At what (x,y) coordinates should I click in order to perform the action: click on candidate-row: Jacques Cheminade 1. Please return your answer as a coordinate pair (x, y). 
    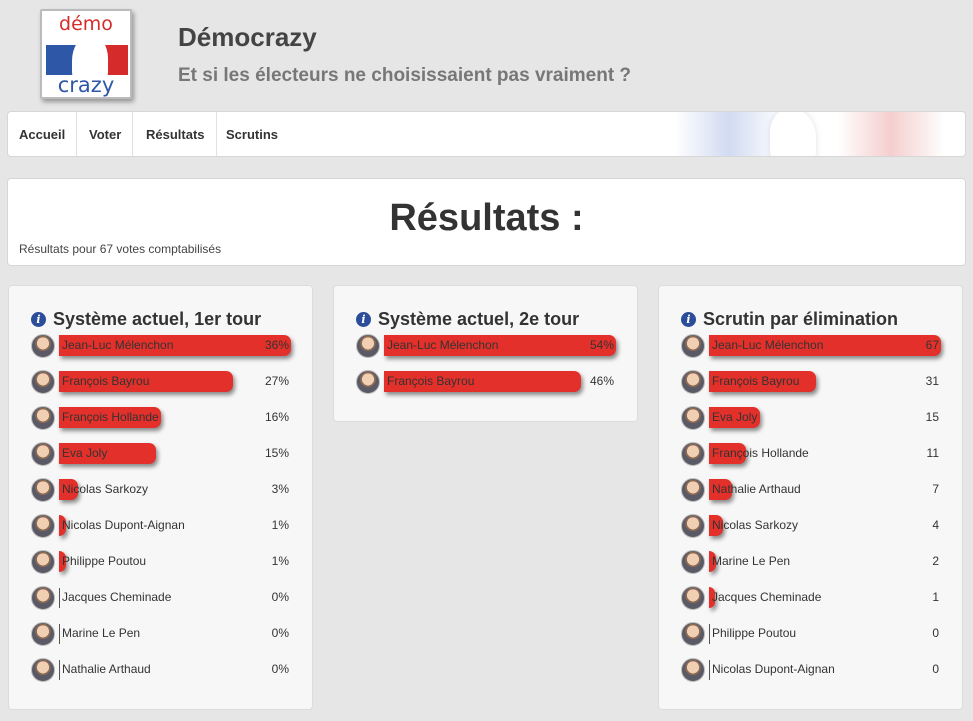
    Looking at the image, I should click on (810, 600).